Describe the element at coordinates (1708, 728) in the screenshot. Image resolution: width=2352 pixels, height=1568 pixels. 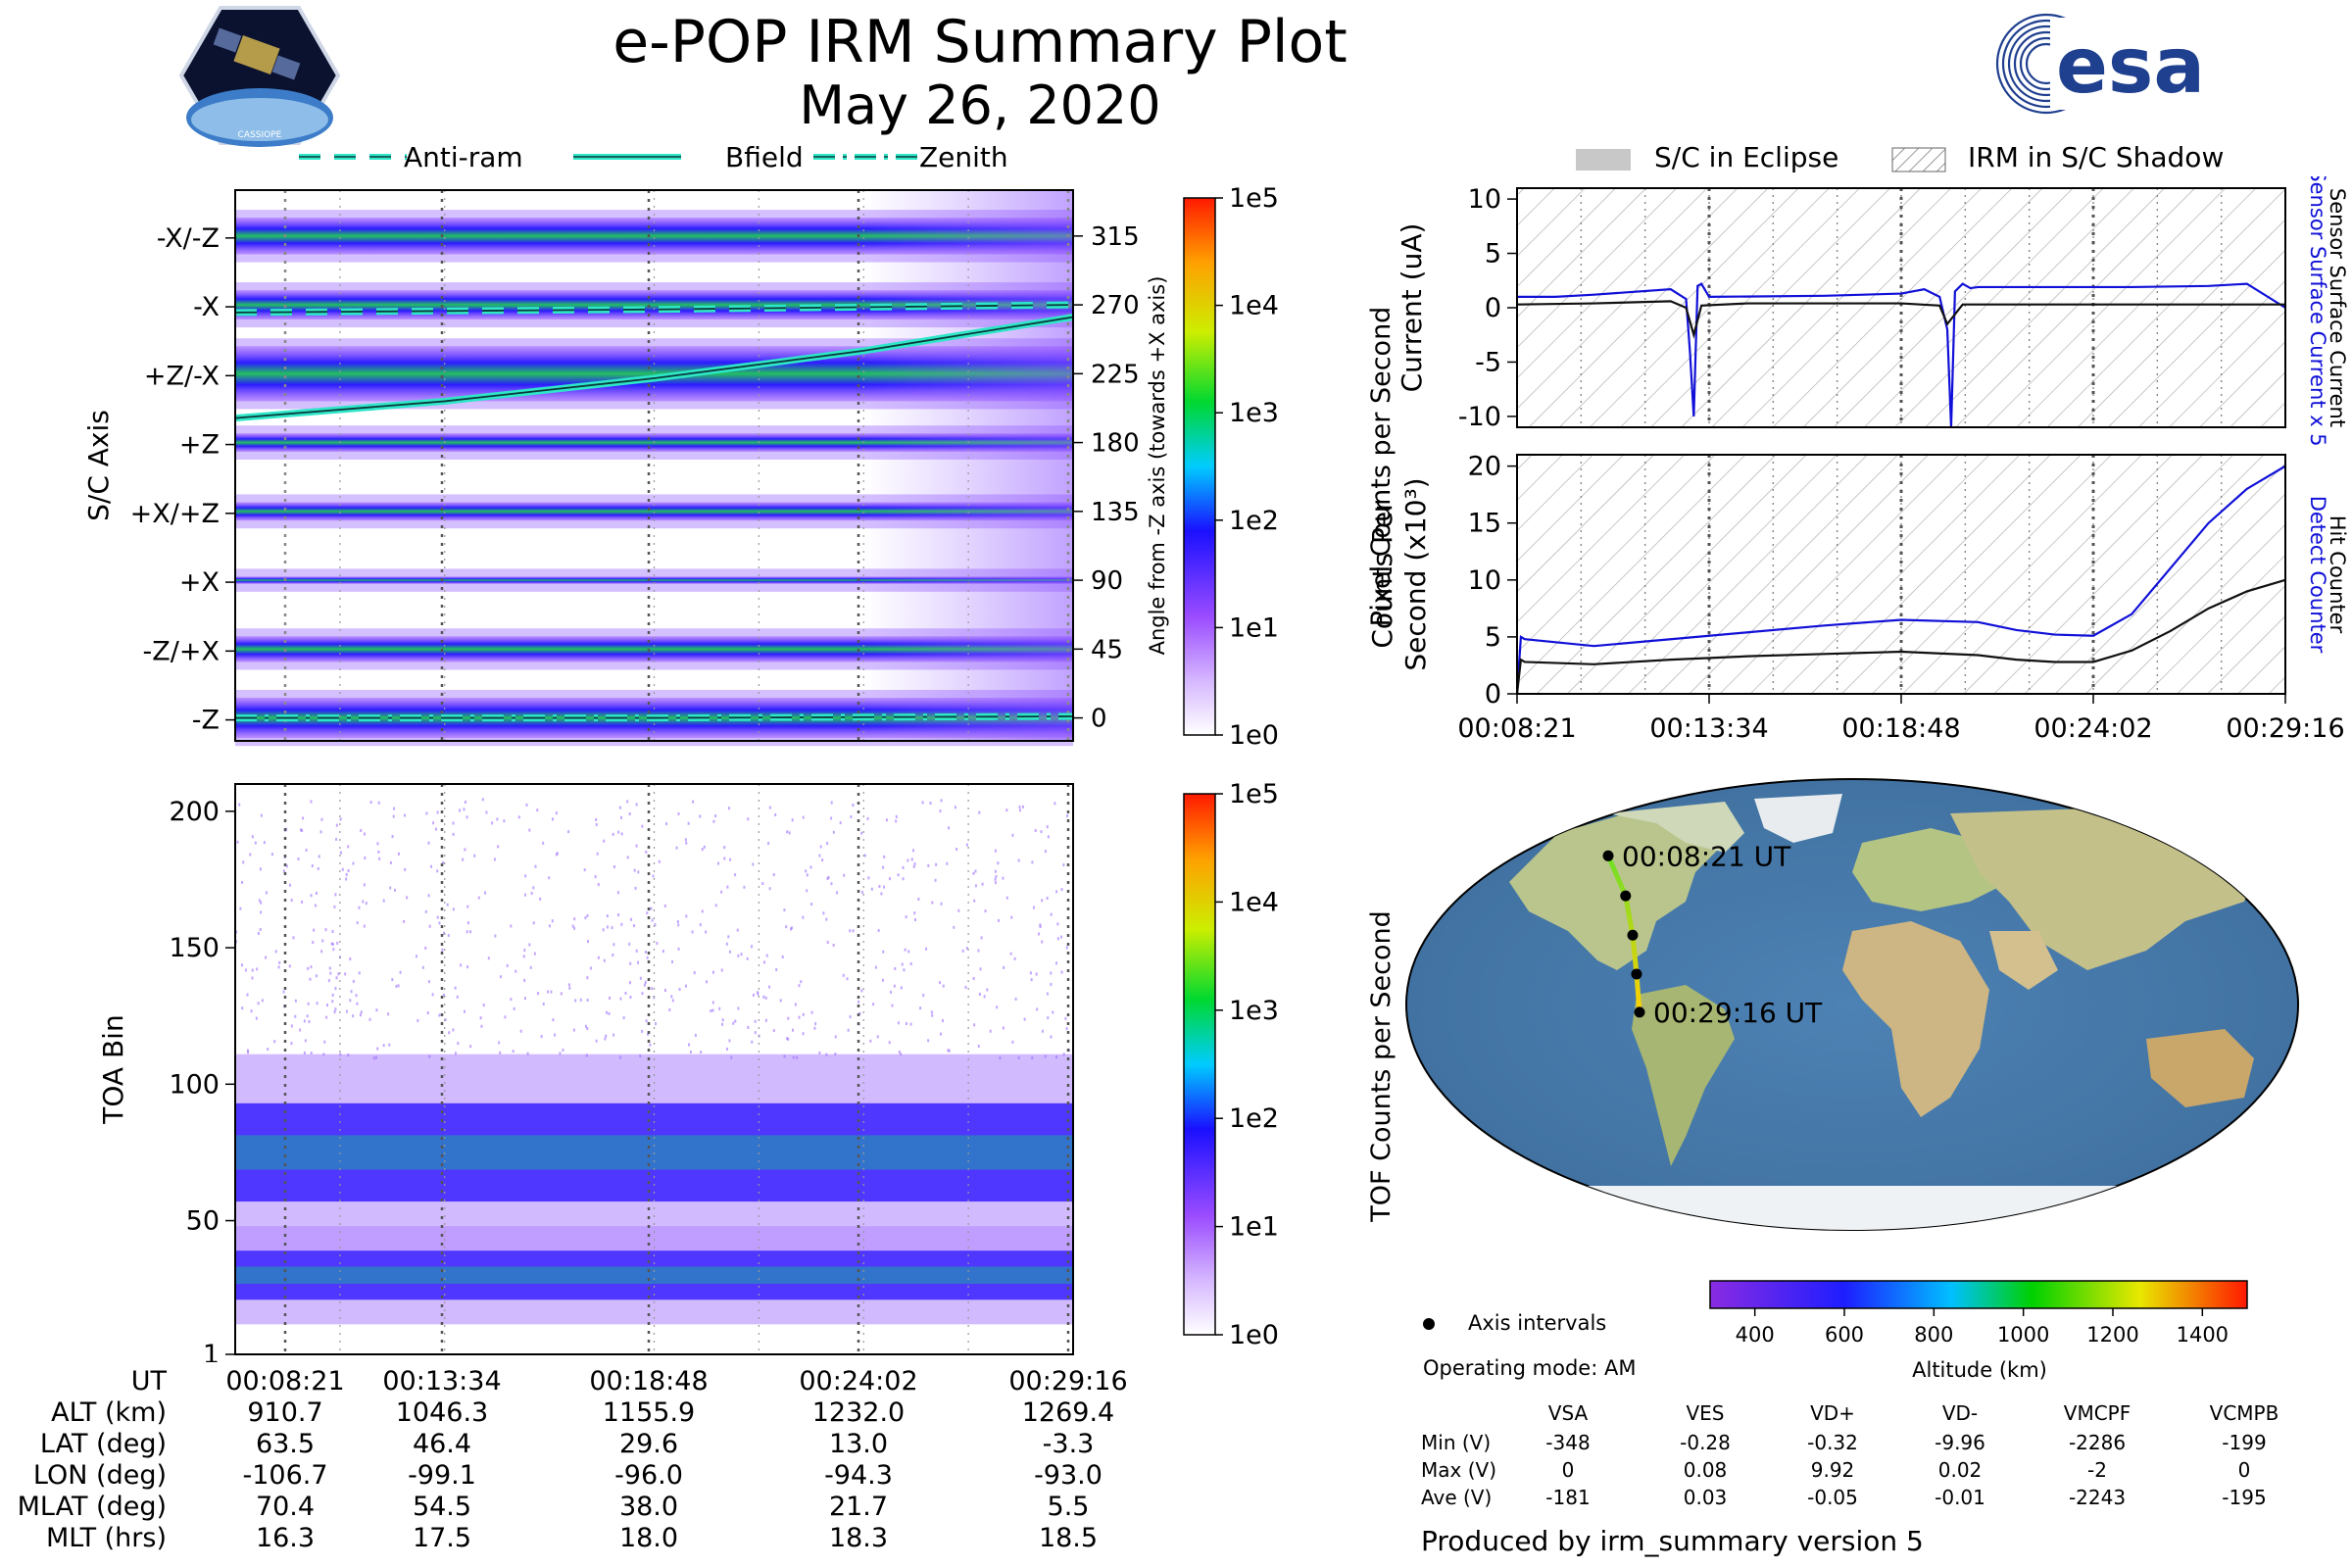
I see `x-tick-label: 00:13:34` at that location.